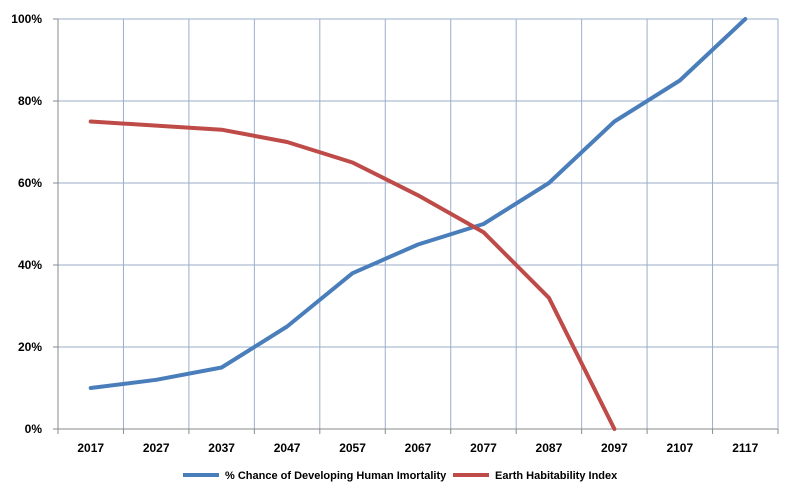  I want to click on y-tick-label: 100%, so click(26, 19).